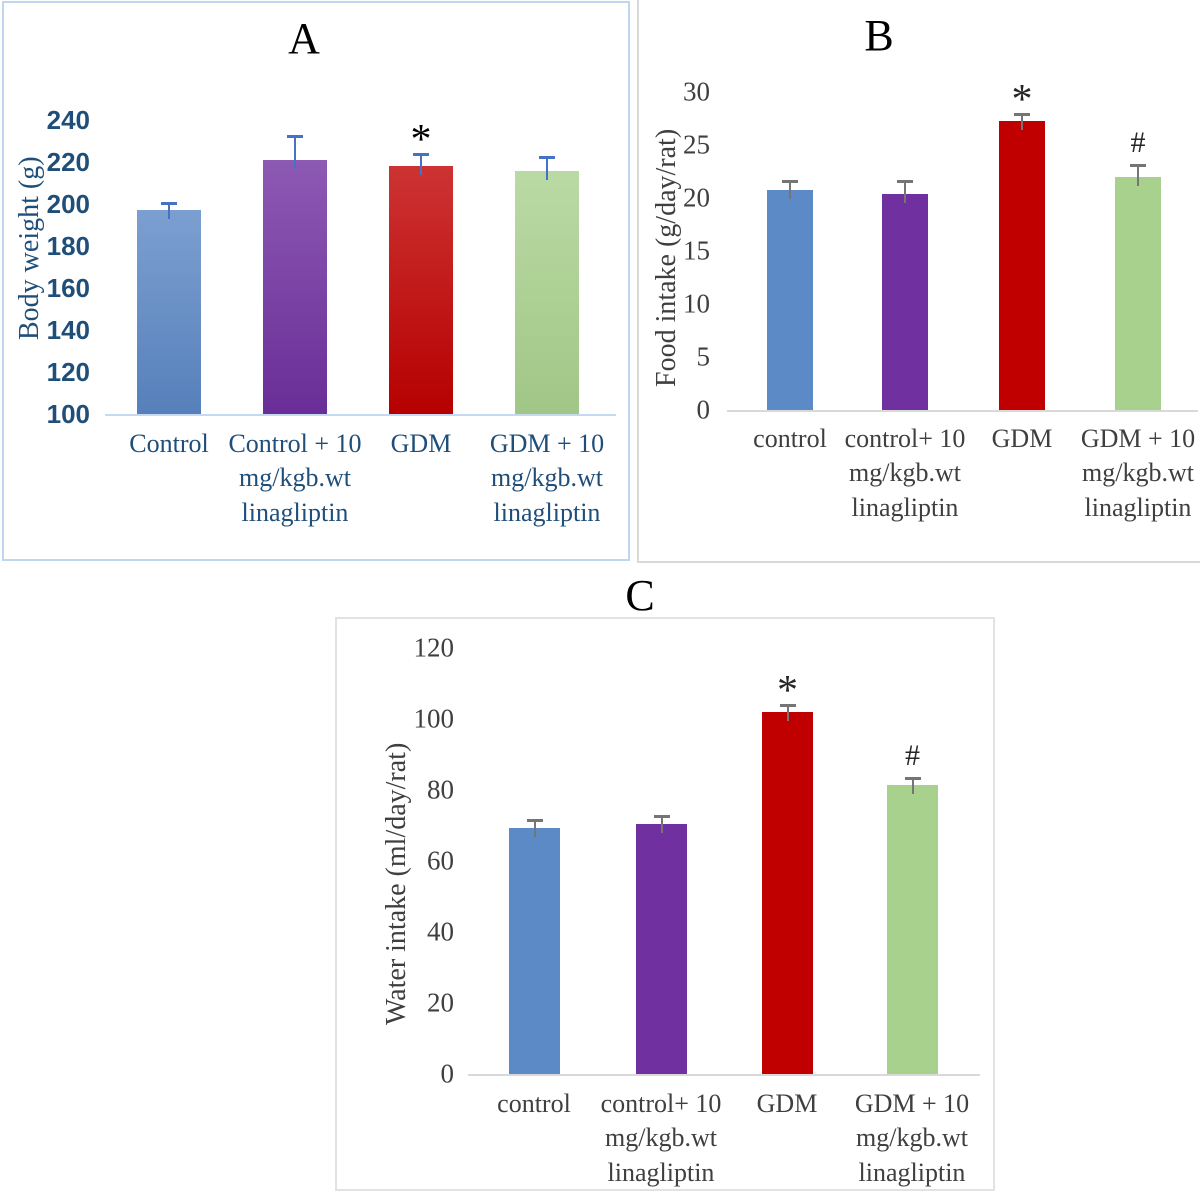  What do you see at coordinates (696, 250) in the screenshot?
I see `y-tick-label: 15` at bounding box center [696, 250].